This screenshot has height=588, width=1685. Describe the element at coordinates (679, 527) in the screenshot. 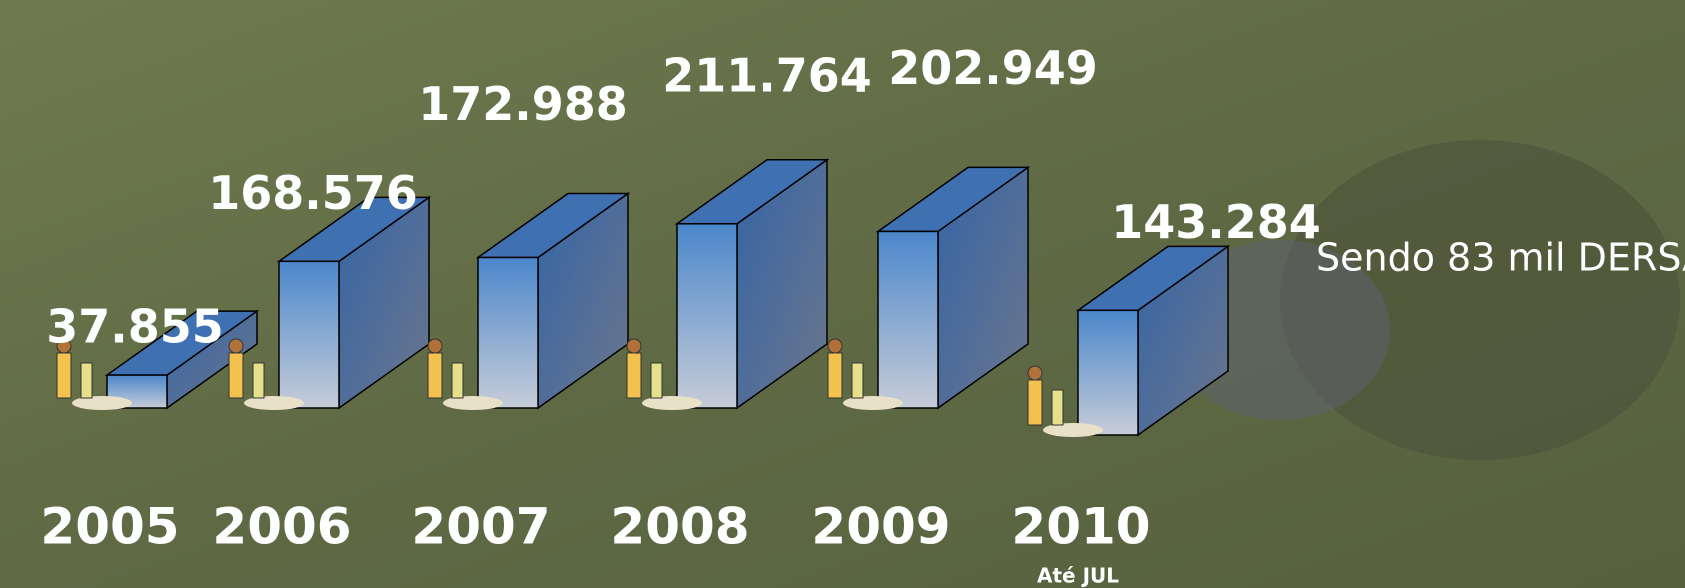

I see `x-tick-label: 2008` at that location.